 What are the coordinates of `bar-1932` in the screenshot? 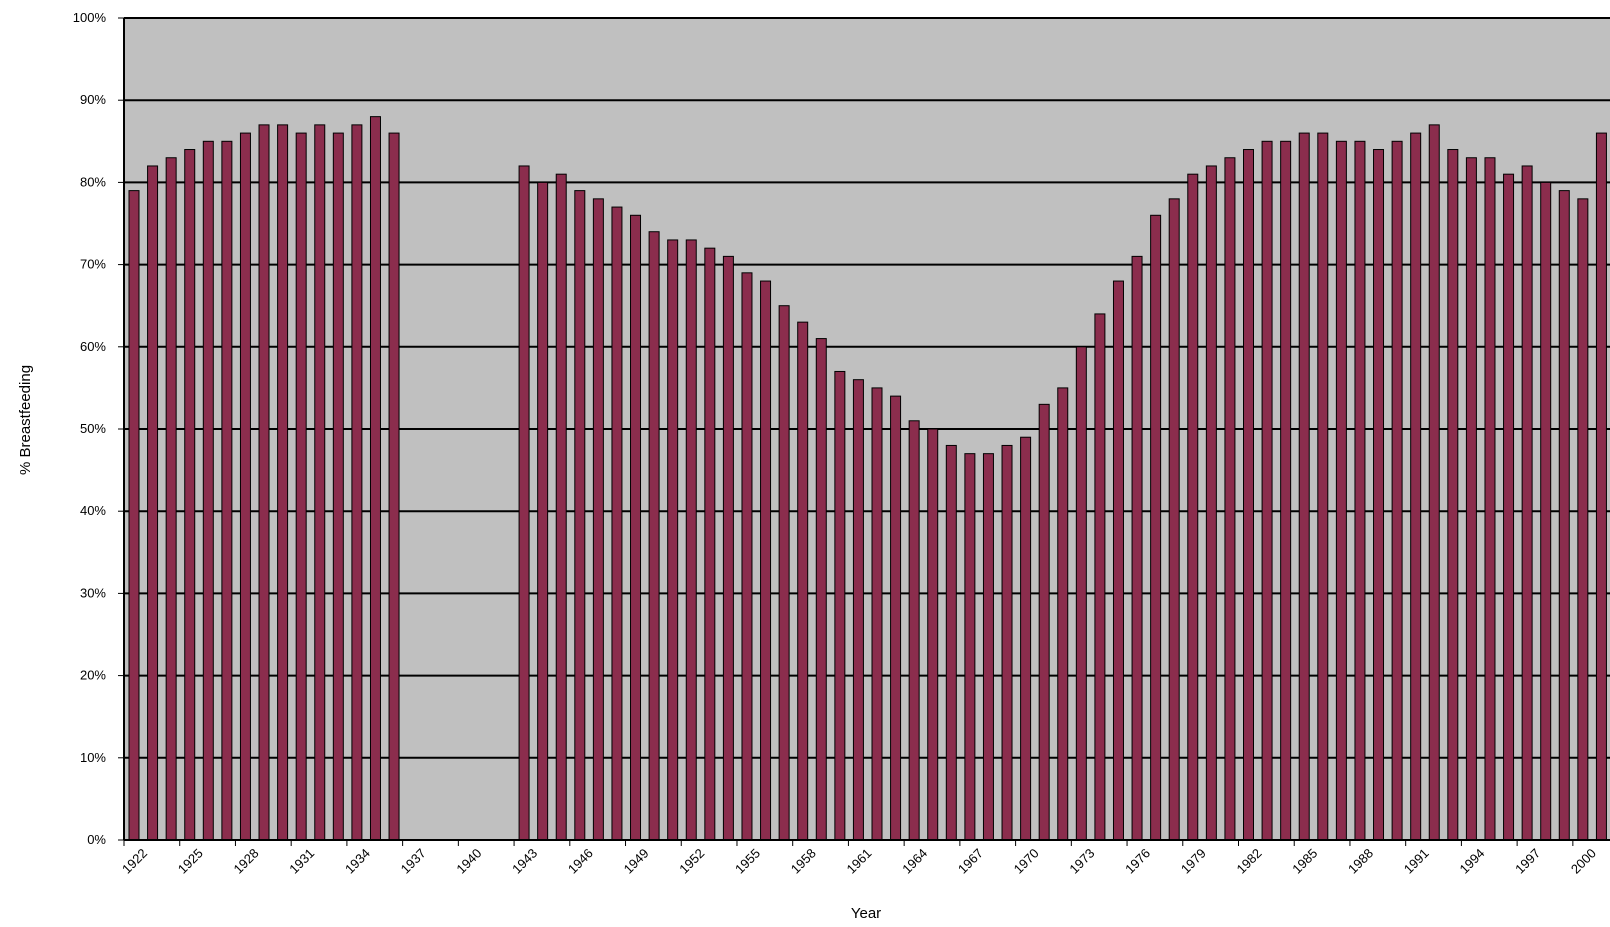 It's located at (320, 482).